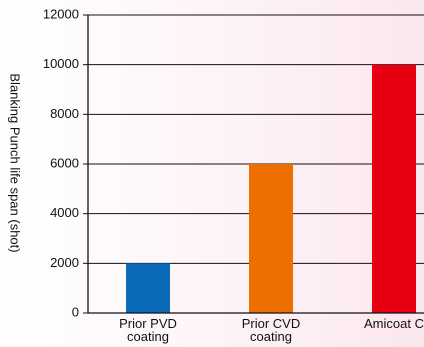 This screenshot has height=347, width=424. I want to click on x-tick-label: Prior CVD, so click(271, 323).